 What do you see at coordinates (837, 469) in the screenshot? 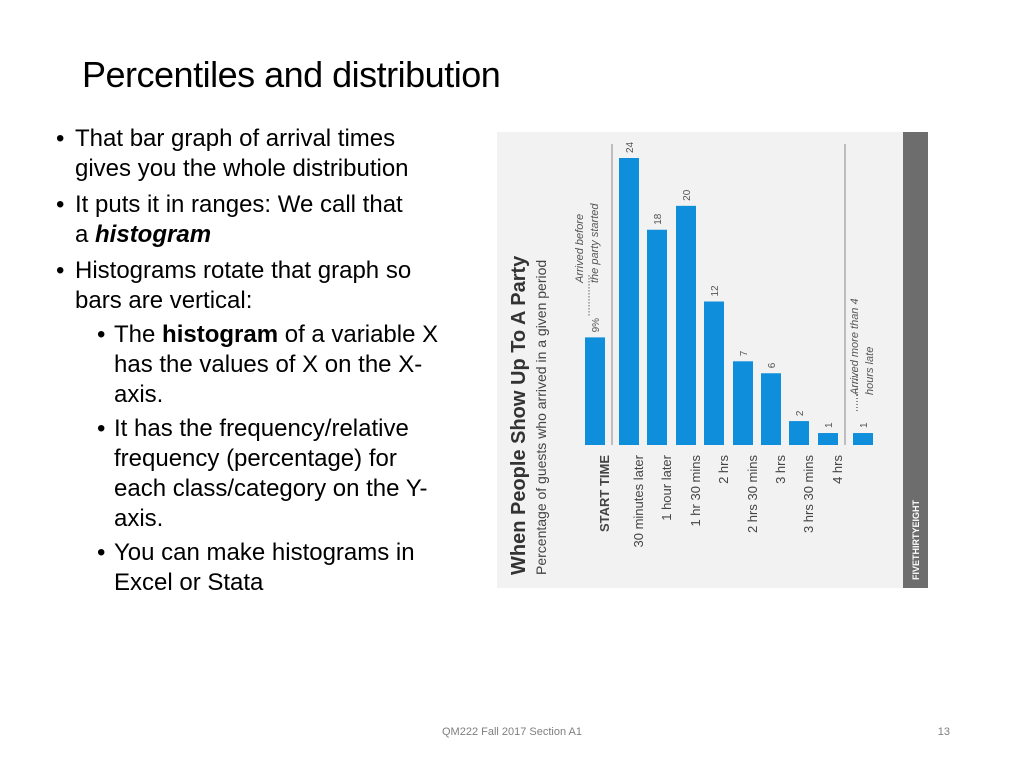
I see `category-label: 4 hrs` at bounding box center [837, 469].